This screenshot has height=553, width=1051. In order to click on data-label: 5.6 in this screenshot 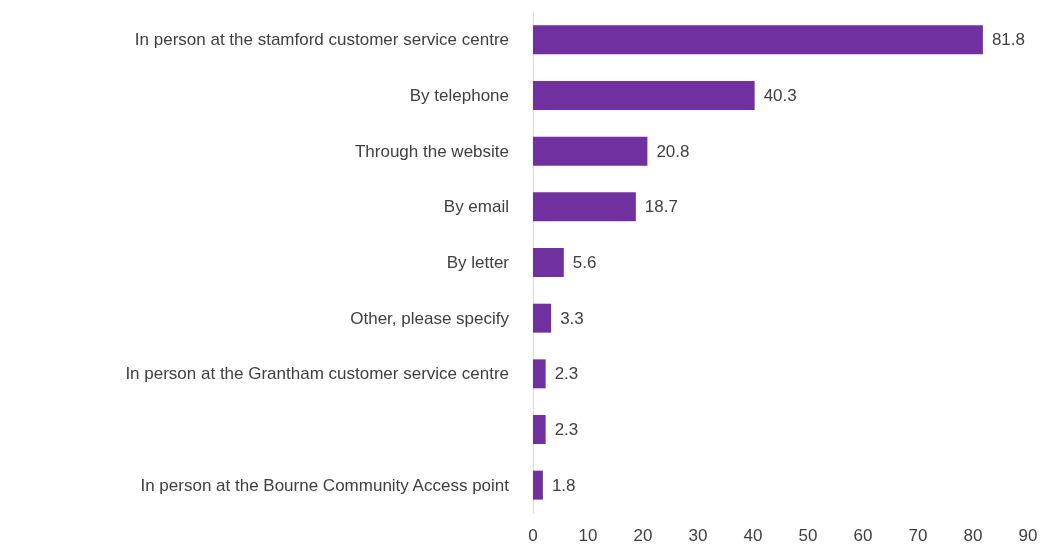, I will do `click(584, 262)`.